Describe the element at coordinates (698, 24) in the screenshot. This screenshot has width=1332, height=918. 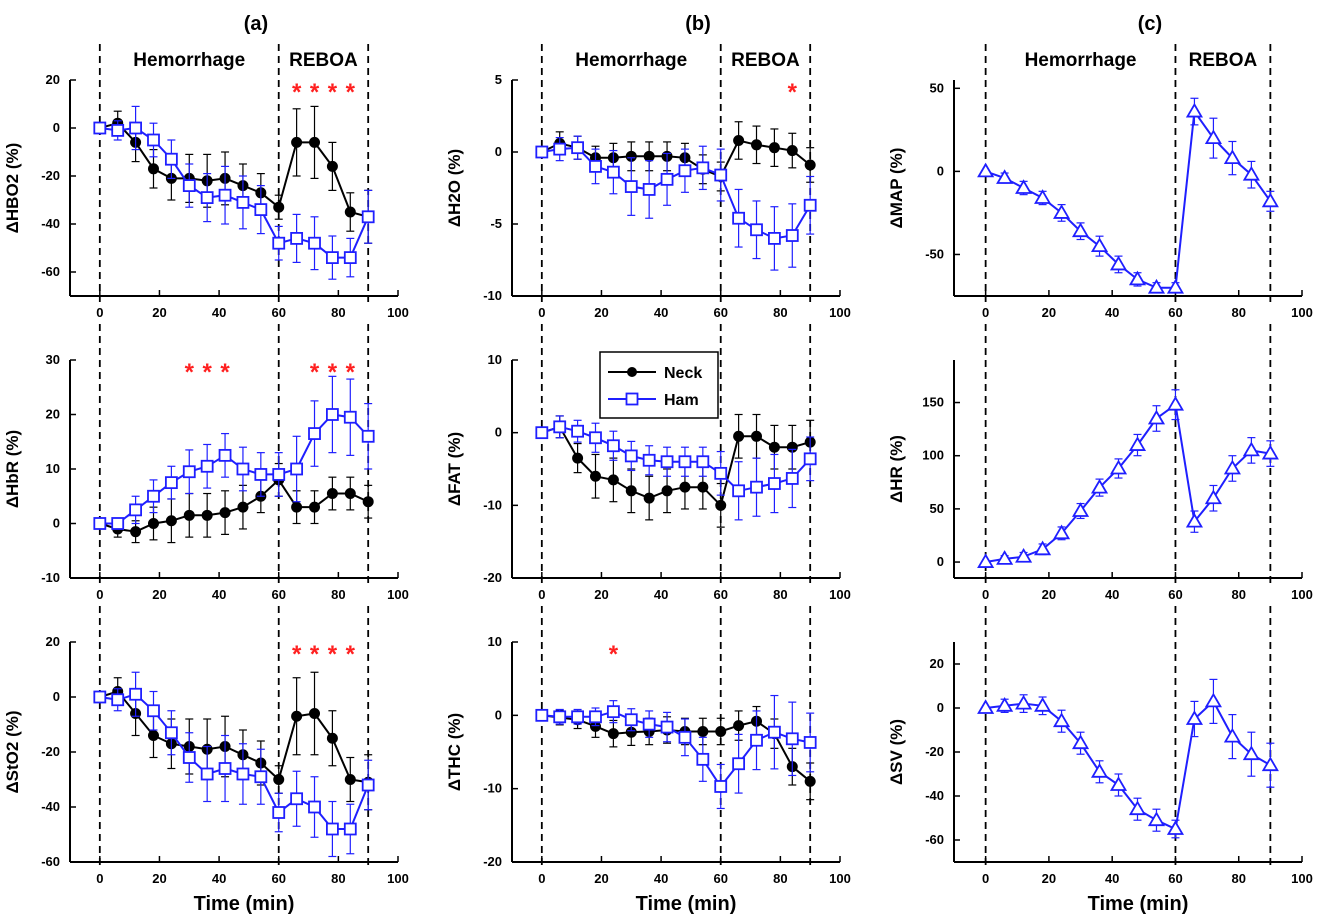
I see `panel-label: (b)` at that location.